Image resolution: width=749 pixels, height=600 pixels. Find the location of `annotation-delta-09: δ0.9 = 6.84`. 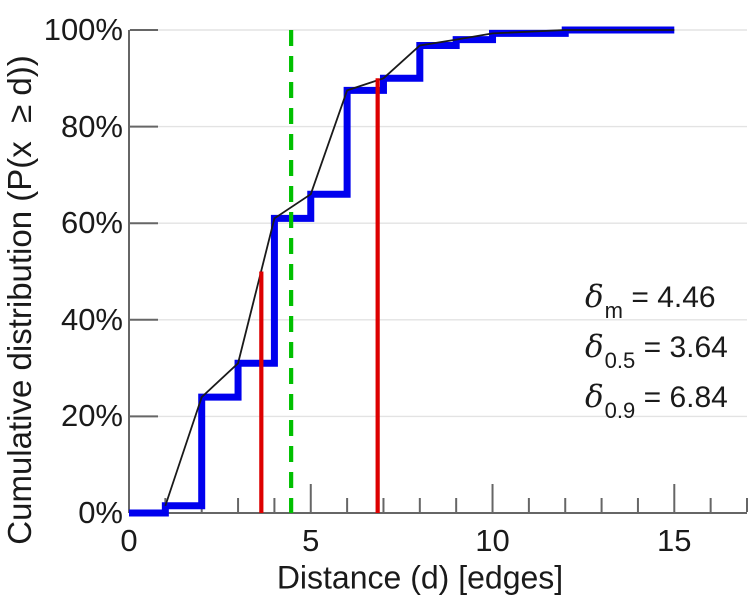

annotation-delta-09: δ0.9 = 6.84 is located at coordinates (656, 397).